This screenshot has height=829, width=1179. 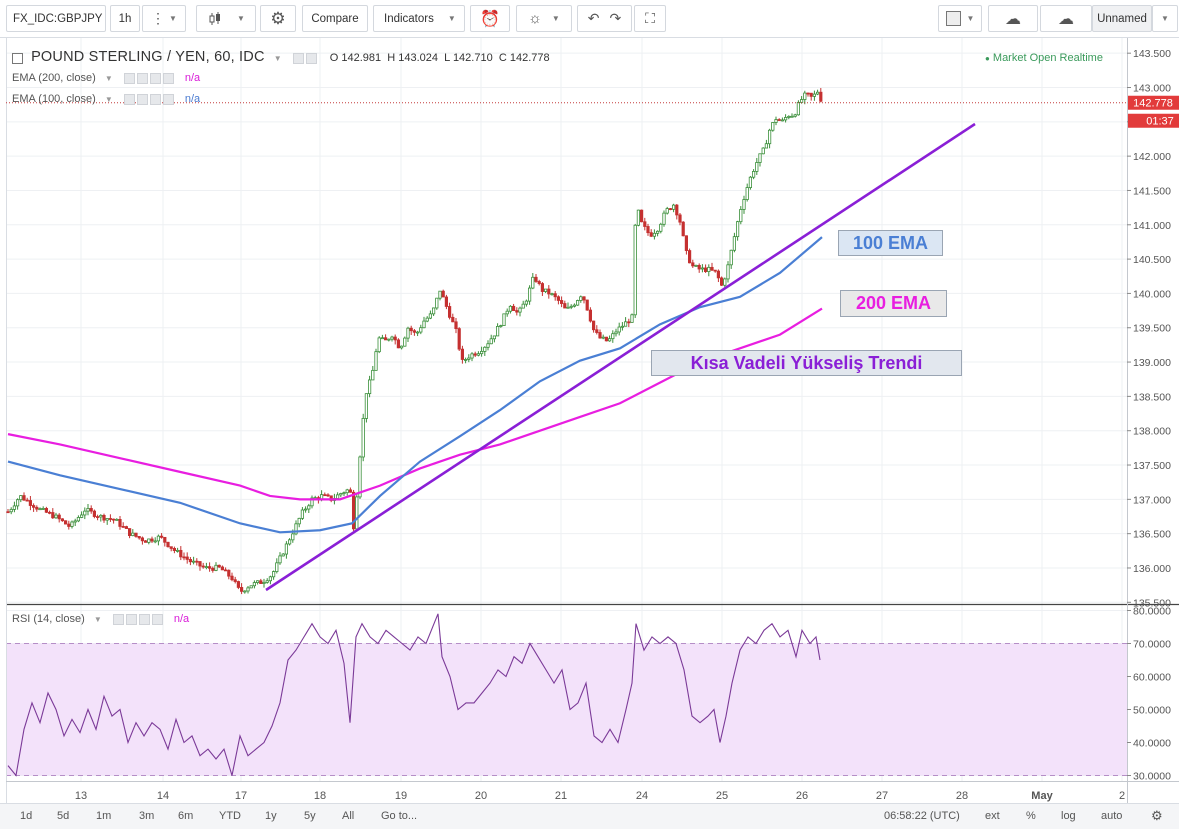 What do you see at coordinates (1066, 18) in the screenshot?
I see `save-layout-button: ☁` at bounding box center [1066, 18].